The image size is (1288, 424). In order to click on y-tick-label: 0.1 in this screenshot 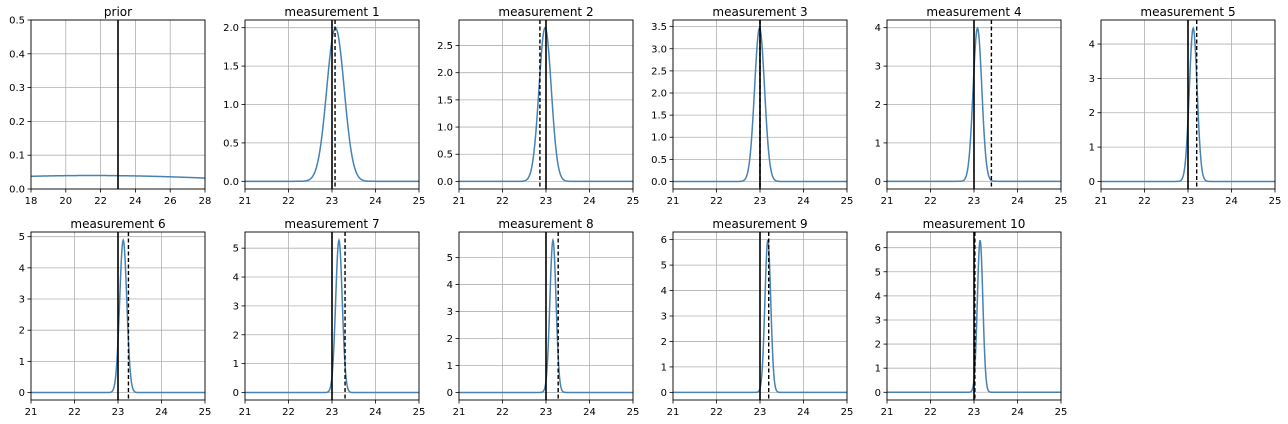, I will do `click(17, 156)`.